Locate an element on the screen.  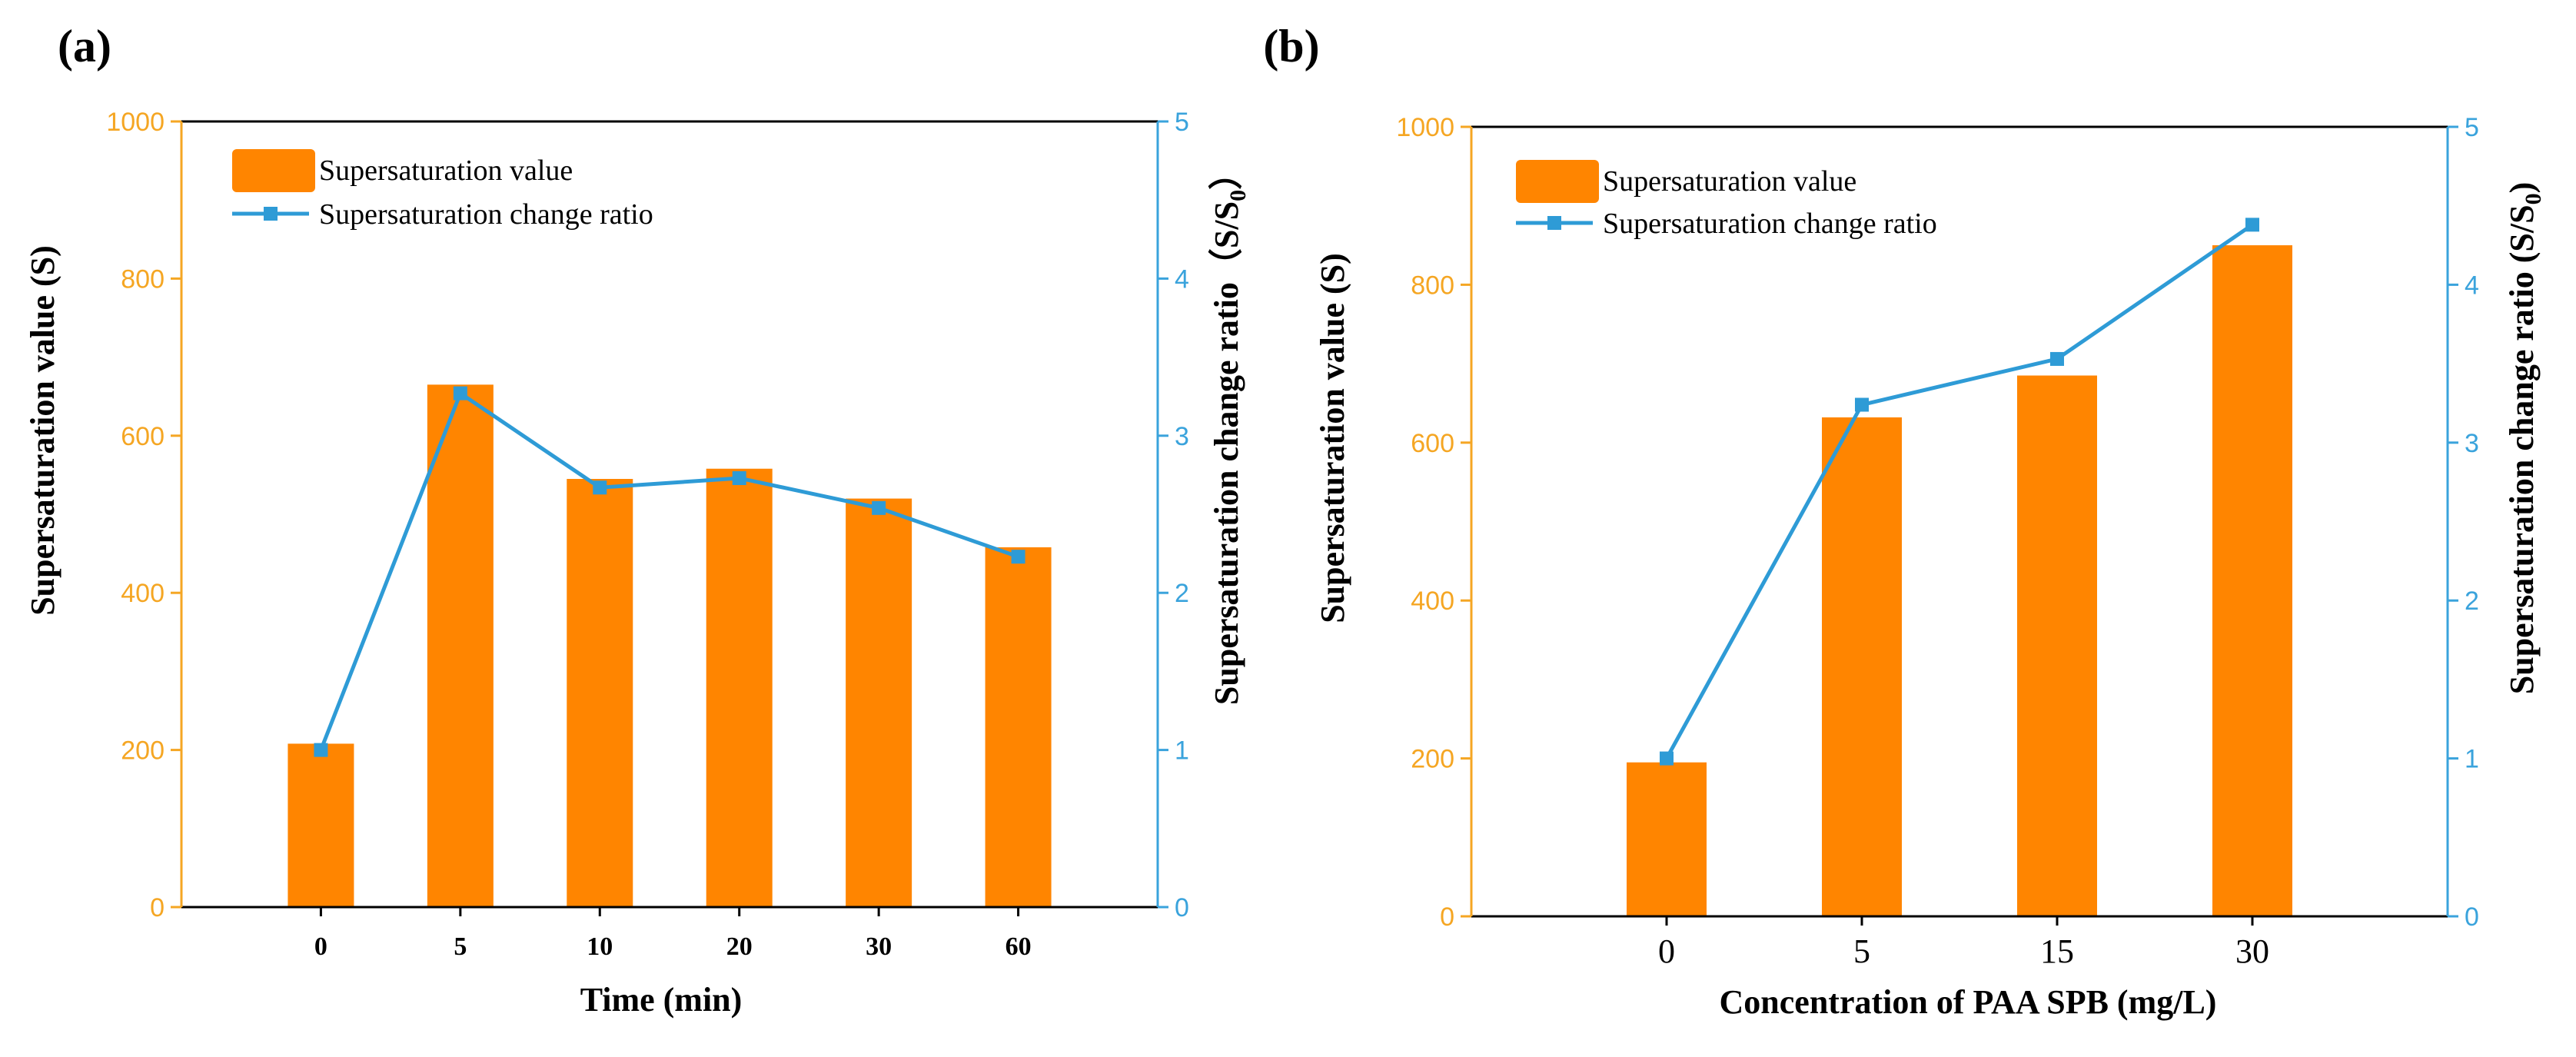
panel-label: (a) is located at coordinates (84, 46).